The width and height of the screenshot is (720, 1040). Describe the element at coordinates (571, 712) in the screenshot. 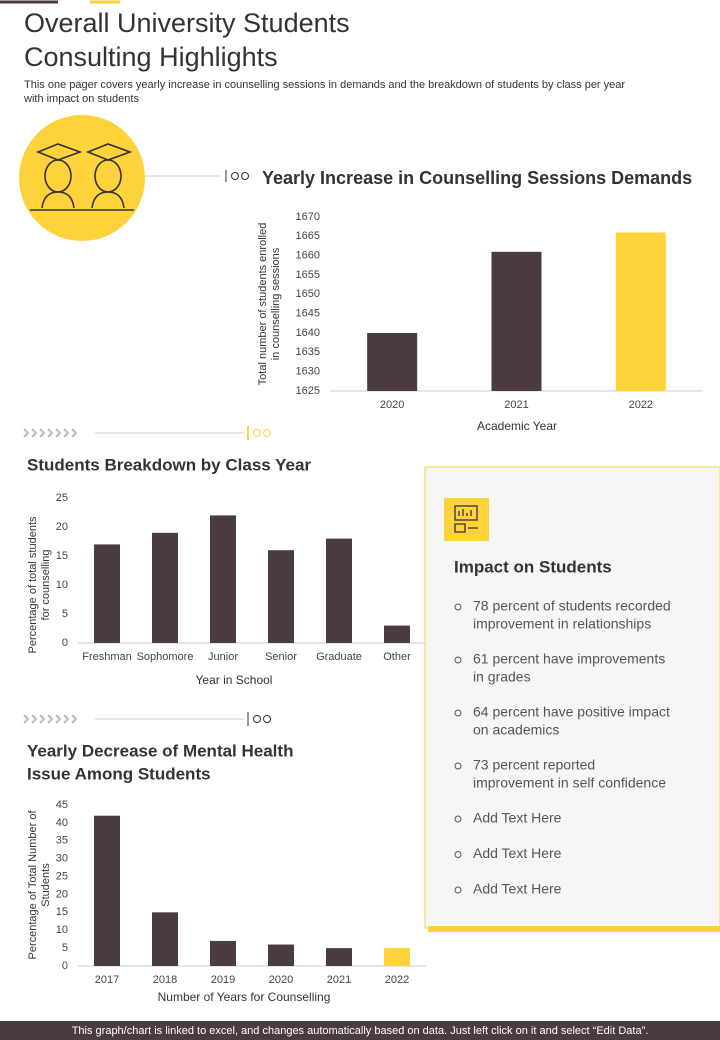

I see `impact-item: 64 percent have positive impact` at that location.